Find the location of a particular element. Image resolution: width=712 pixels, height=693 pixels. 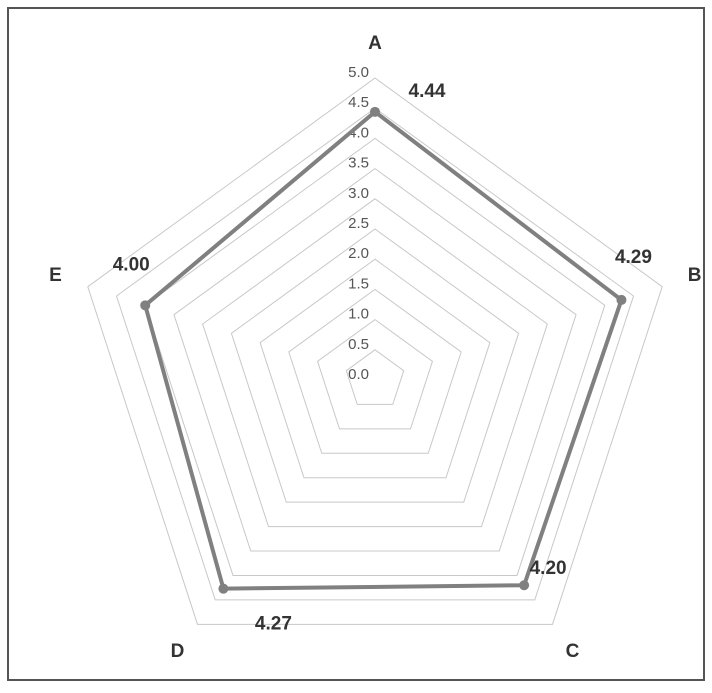

y-tick-label: 0.0 is located at coordinates (358, 374).